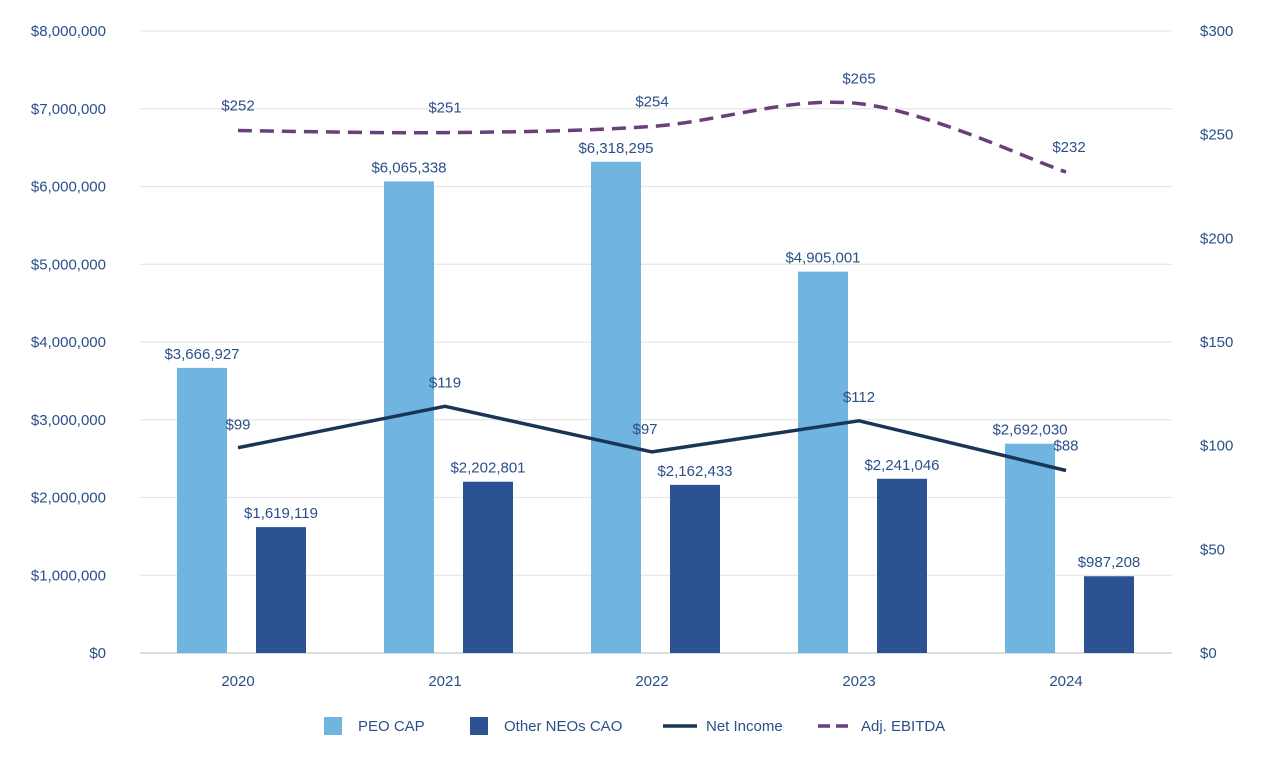  I want to click on data-label: $3,666,927, so click(201, 354).